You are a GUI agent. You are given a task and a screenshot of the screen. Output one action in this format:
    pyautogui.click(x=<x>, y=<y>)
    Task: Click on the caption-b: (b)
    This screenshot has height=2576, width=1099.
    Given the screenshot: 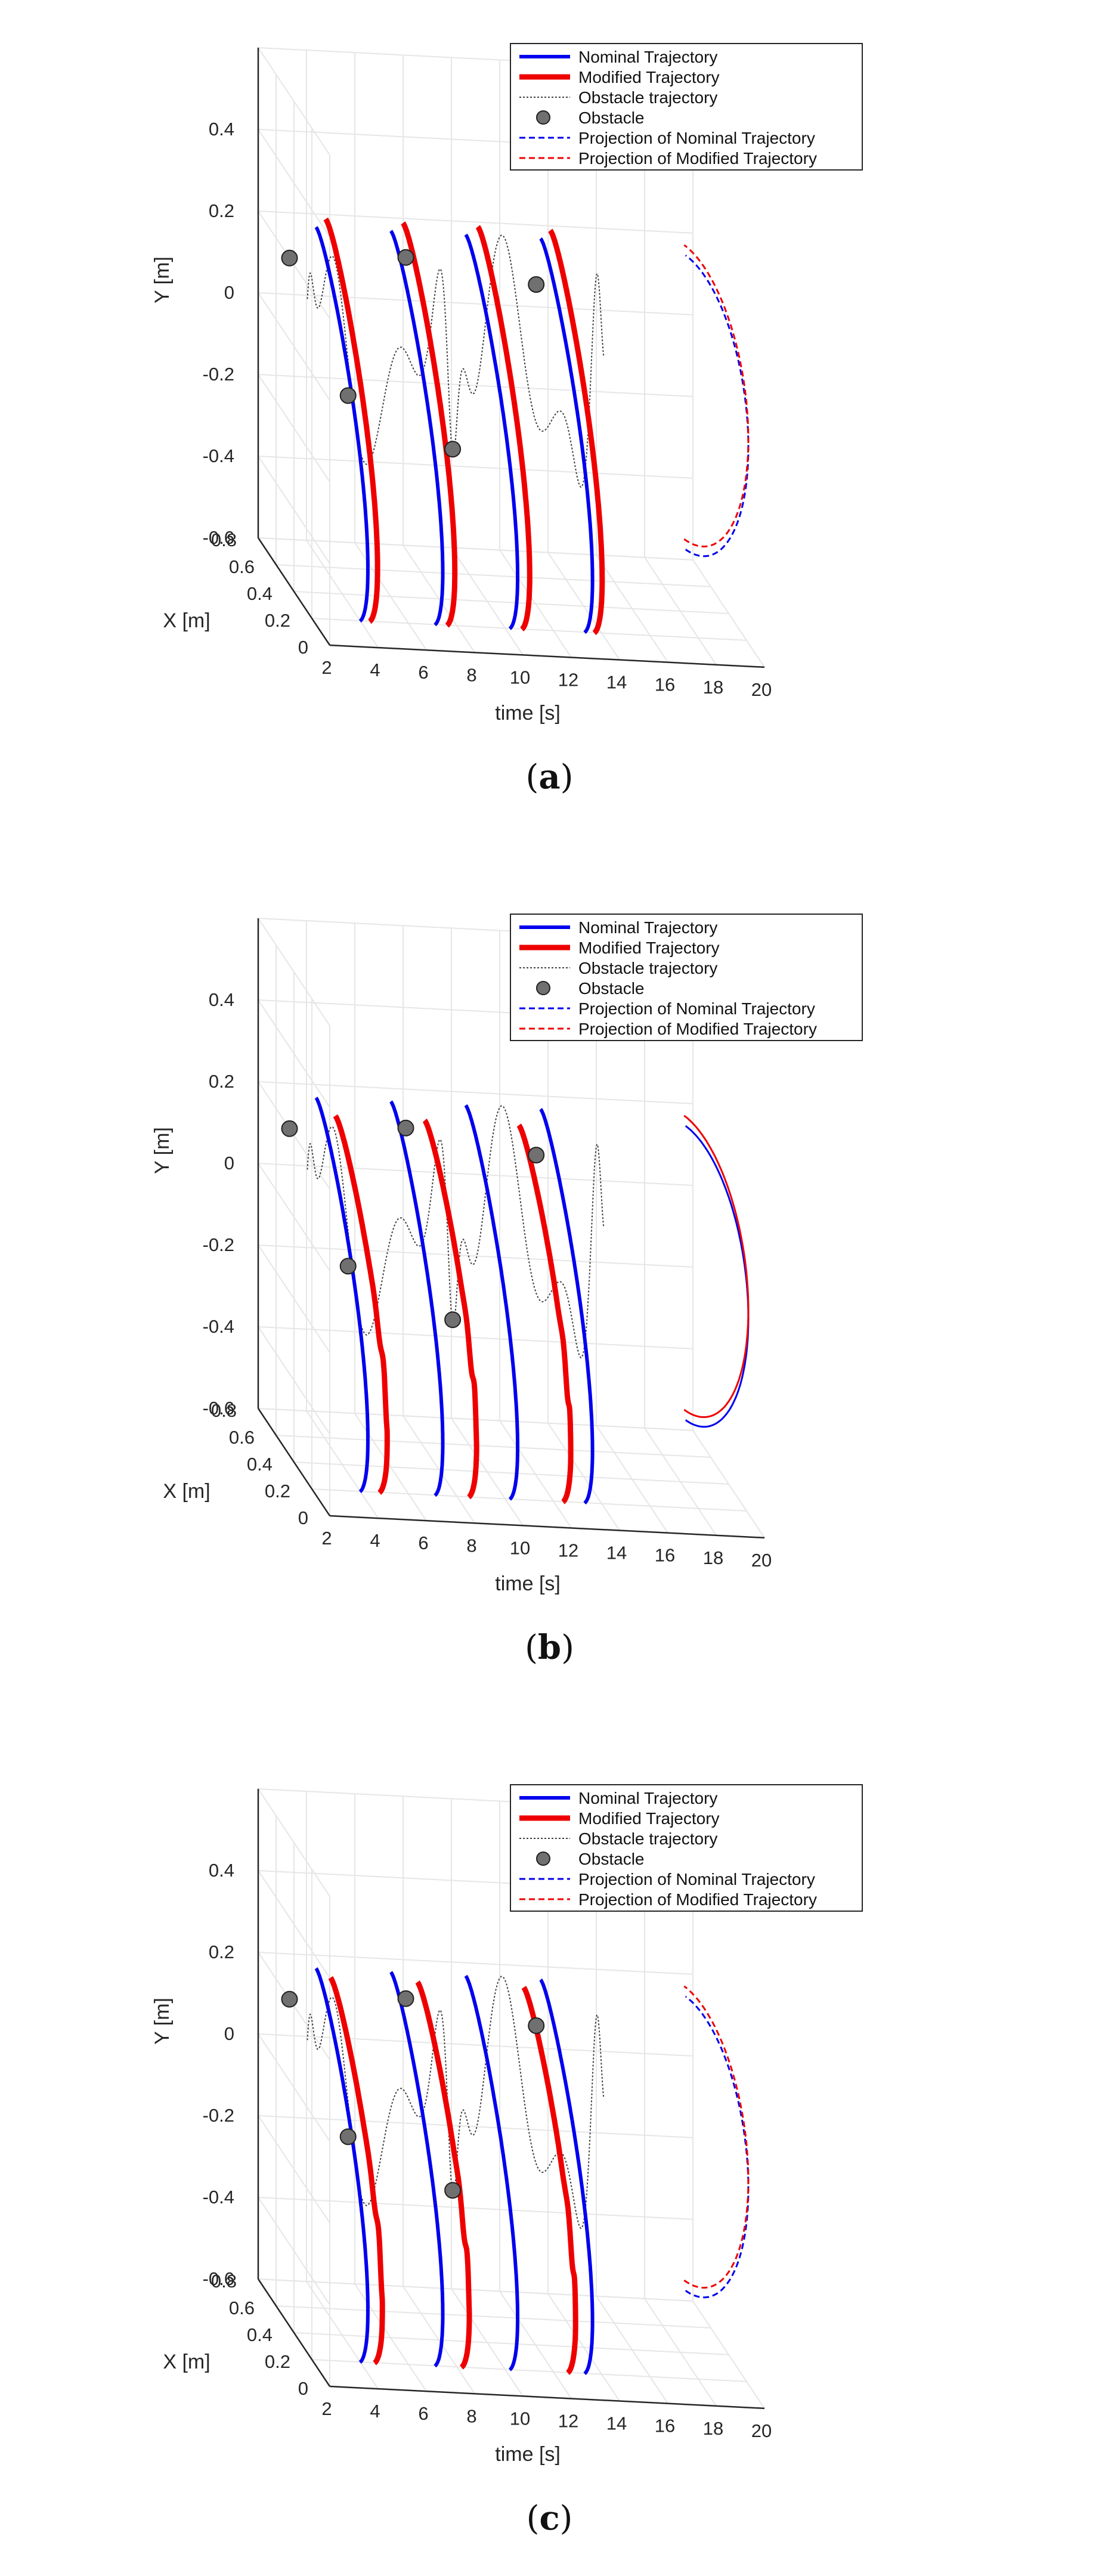 What is the action you would take?
    pyautogui.click(x=549, y=1648)
    